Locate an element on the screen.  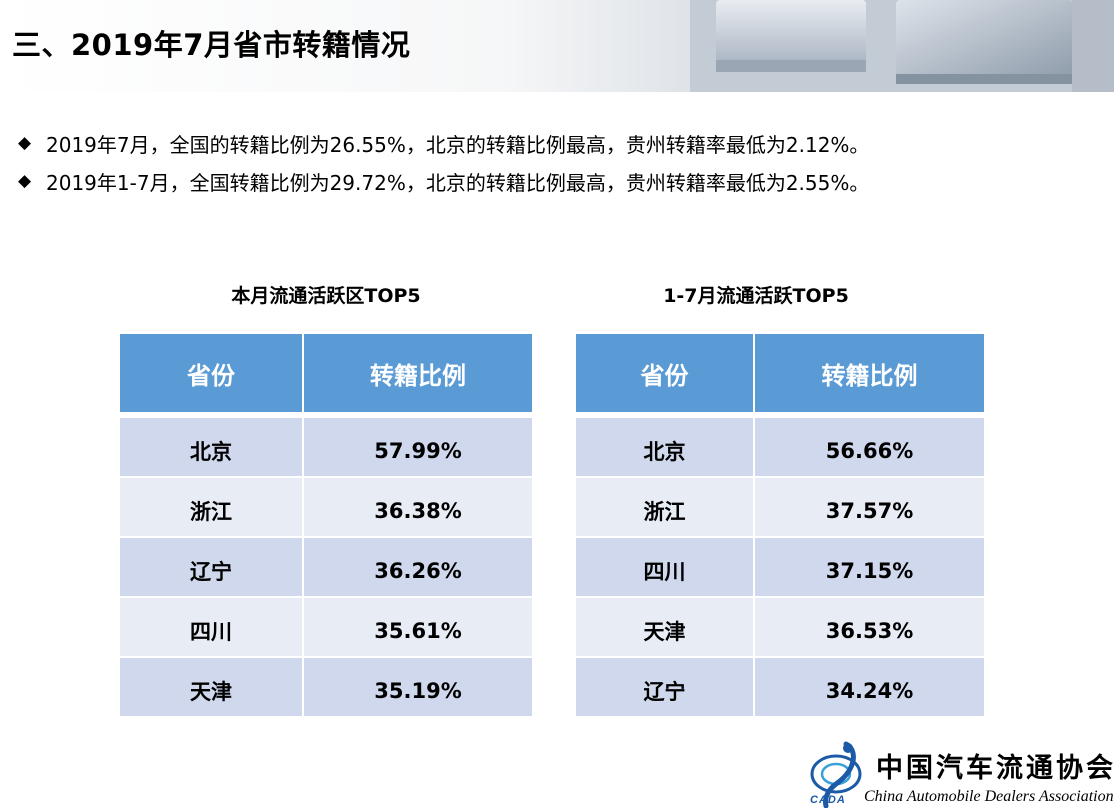
table-row: 浙江 37.57% is located at coordinates (780, 506).